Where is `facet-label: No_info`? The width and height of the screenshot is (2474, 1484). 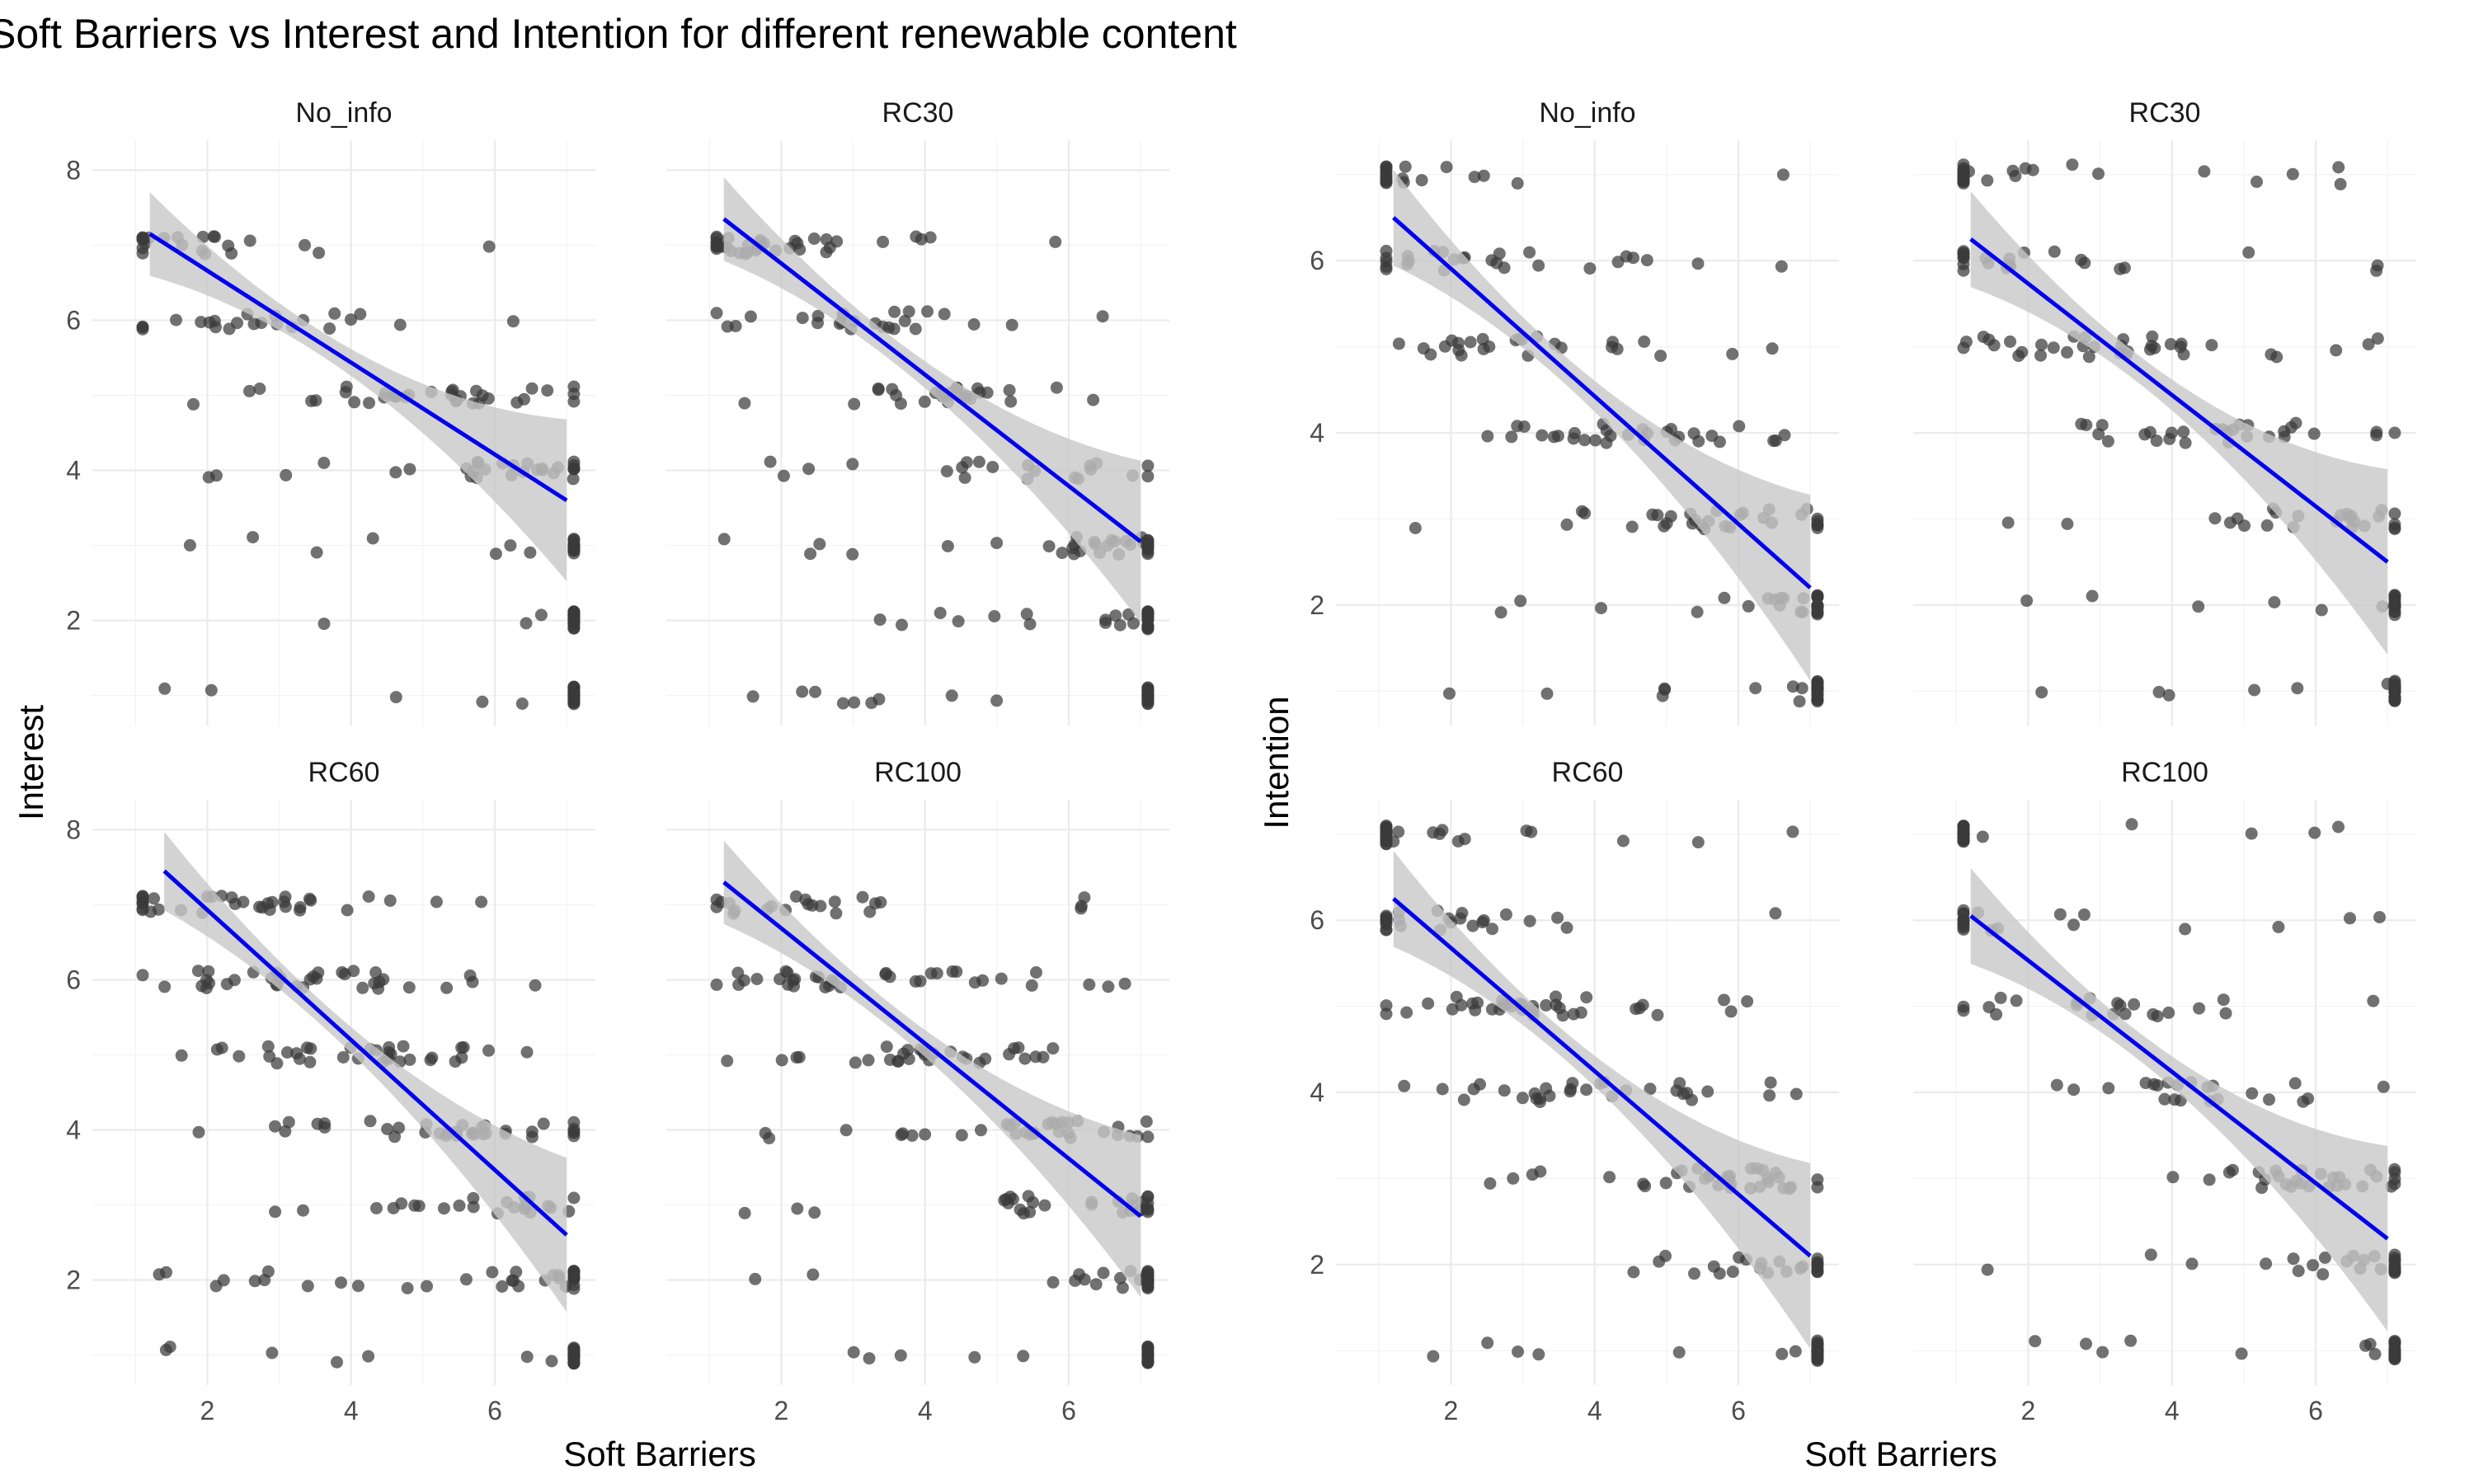
facet-label: No_info is located at coordinates (1587, 113).